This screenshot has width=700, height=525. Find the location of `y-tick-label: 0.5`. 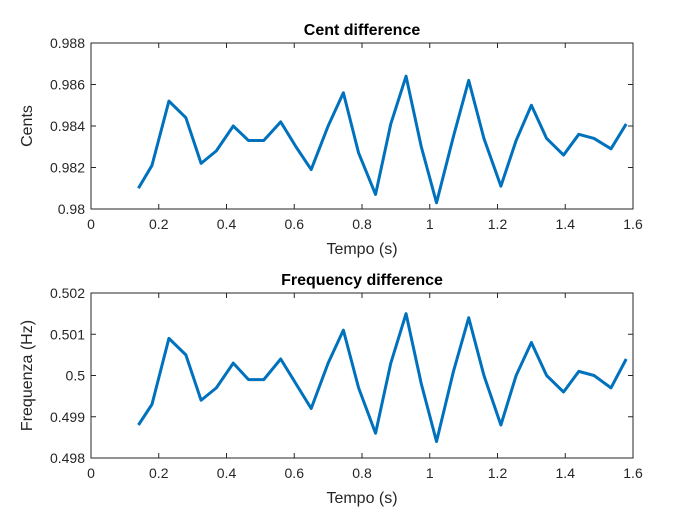

y-tick-label: 0.5 is located at coordinates (76, 376).